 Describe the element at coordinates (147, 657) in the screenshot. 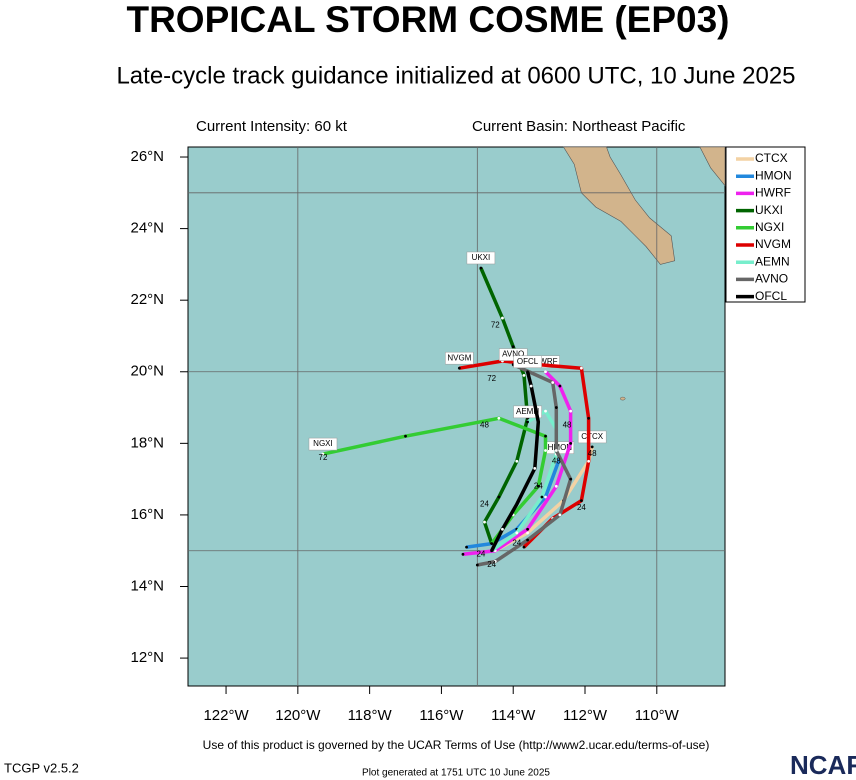

I see `y-tick-label: 12°N` at that location.